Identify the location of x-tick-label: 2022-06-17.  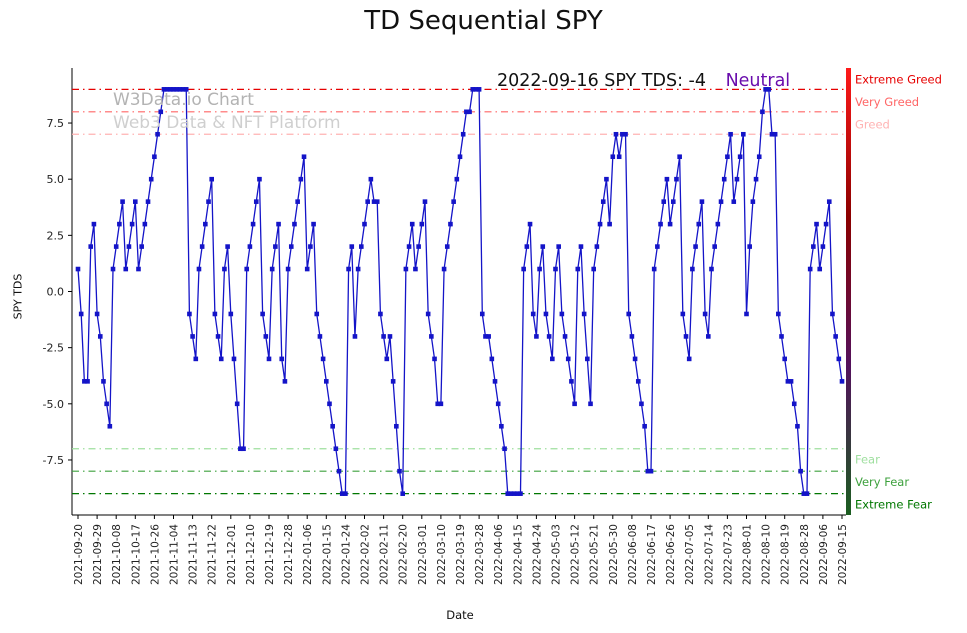
(652, 554).